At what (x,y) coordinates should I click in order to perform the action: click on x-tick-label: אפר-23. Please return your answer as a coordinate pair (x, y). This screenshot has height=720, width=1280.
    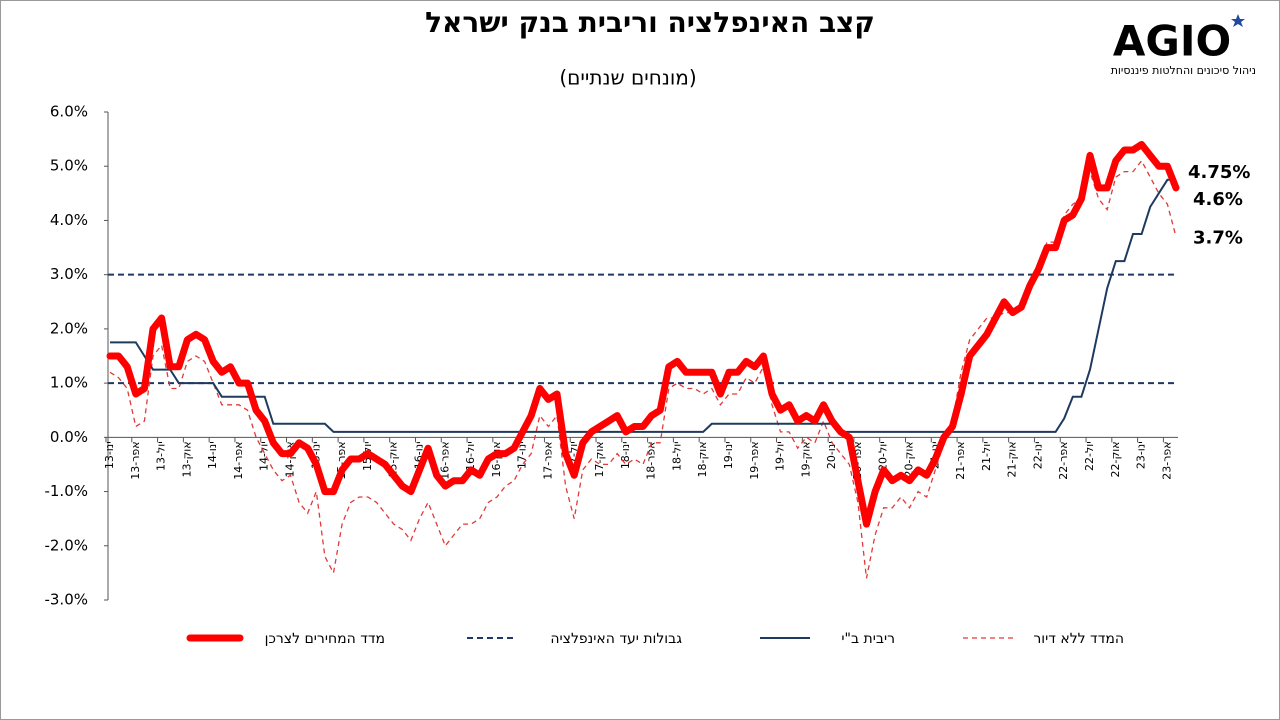
    Looking at the image, I should click on (1166, 460).